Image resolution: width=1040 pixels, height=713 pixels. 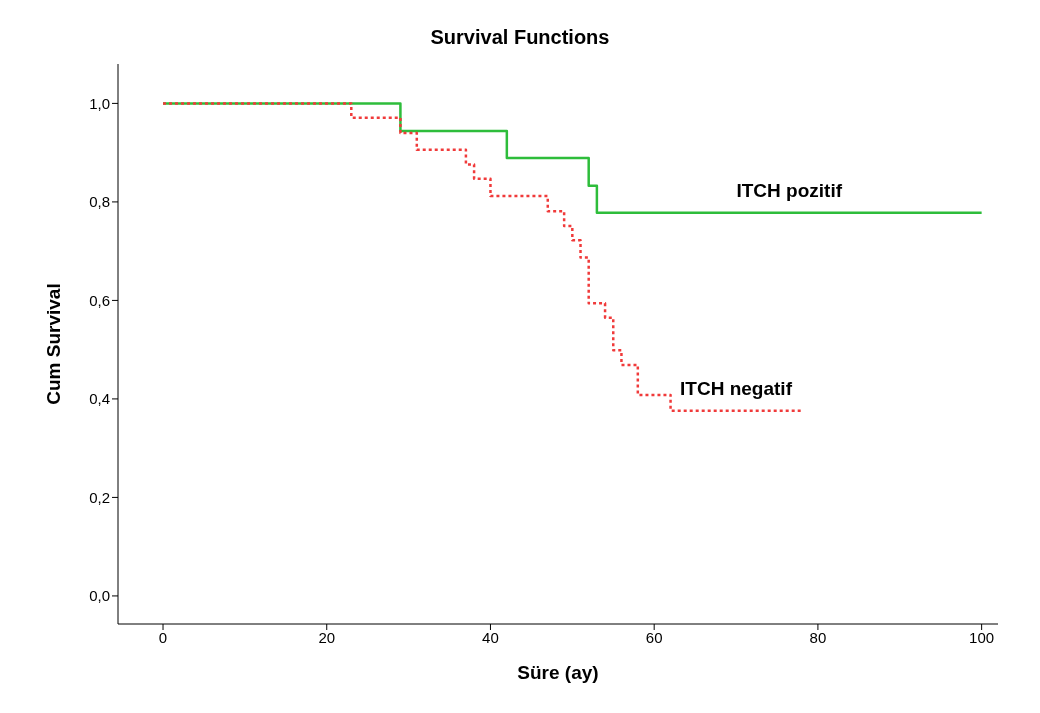 What do you see at coordinates (654, 637) in the screenshot?
I see `x-tick-label: 60` at bounding box center [654, 637].